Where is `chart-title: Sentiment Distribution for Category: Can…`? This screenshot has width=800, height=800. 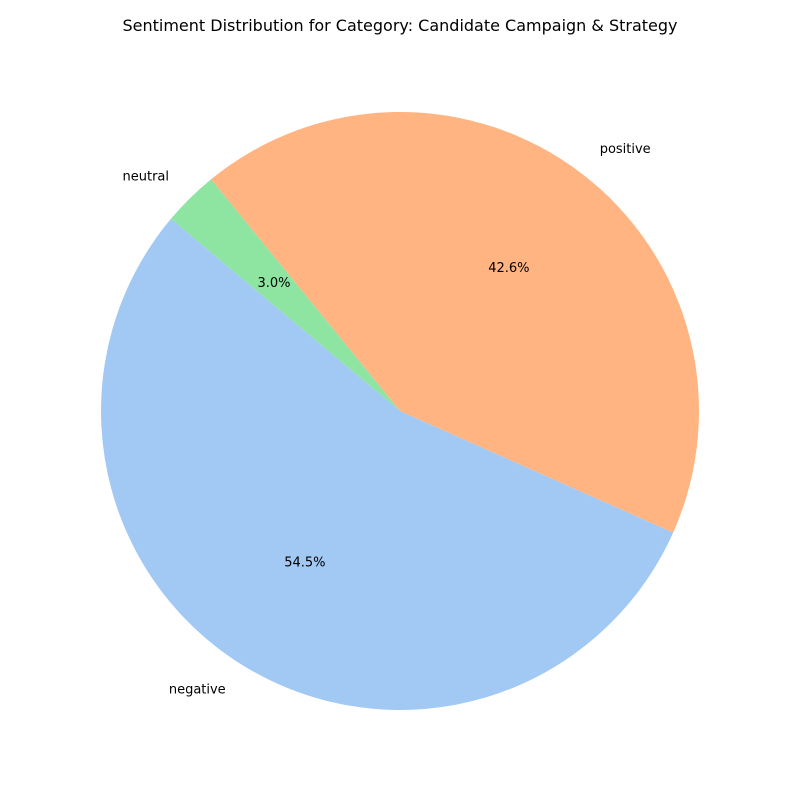
chart-title: Sentiment Distribution for Category: Can… is located at coordinates (399, 25).